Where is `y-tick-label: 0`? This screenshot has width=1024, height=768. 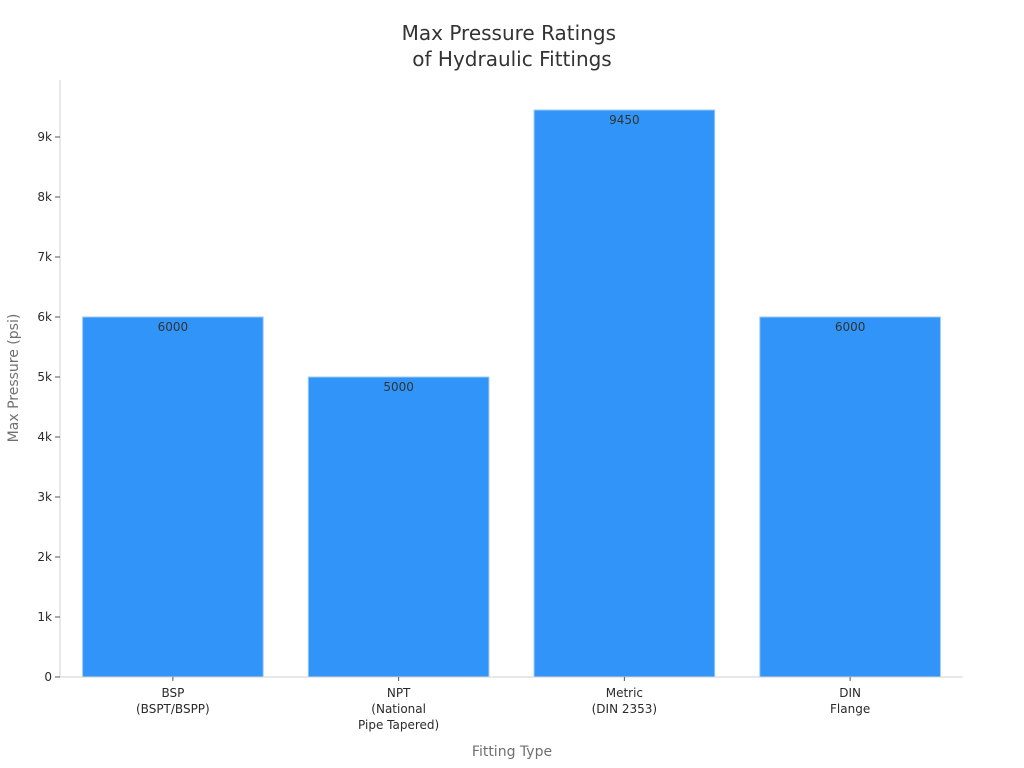 y-tick-label: 0 is located at coordinates (48, 677).